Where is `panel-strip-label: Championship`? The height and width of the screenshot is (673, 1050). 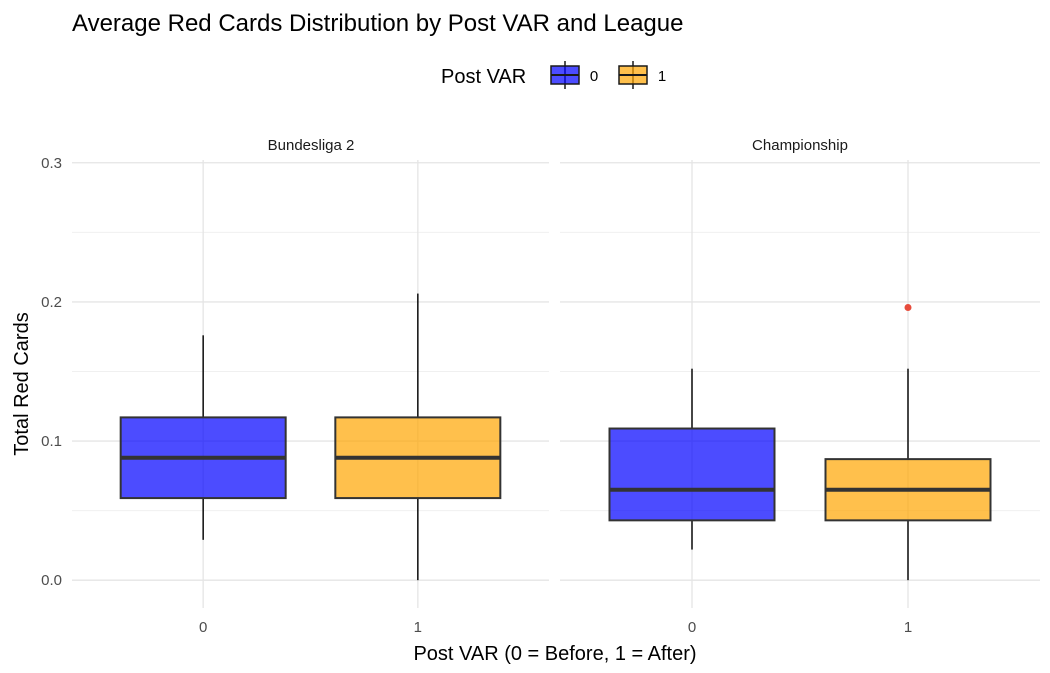
panel-strip-label: Championship is located at coordinates (800, 145).